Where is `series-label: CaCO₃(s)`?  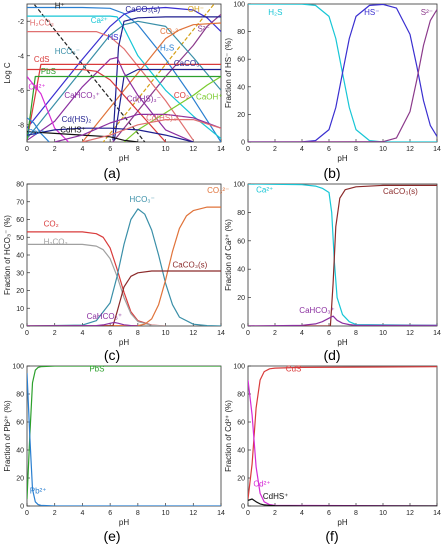
series-label: CaCO₃(s) is located at coordinates (400, 191).